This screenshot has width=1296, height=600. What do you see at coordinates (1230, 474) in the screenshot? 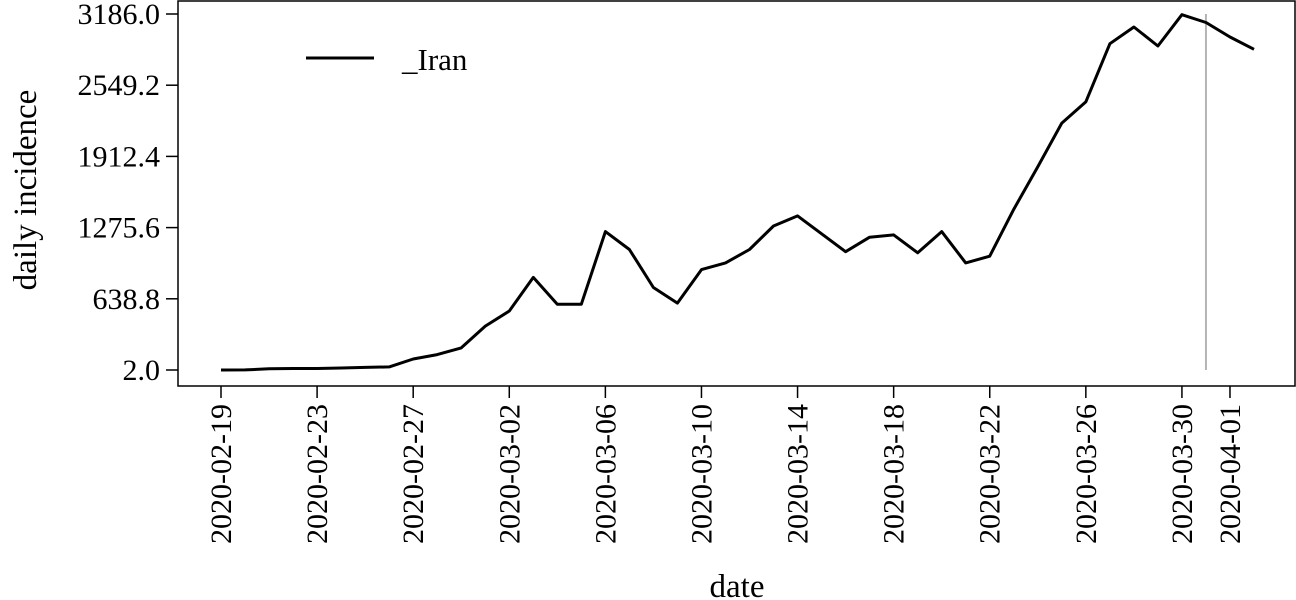
I see `x-tick-label: 2020-04-01` at bounding box center [1230, 474].